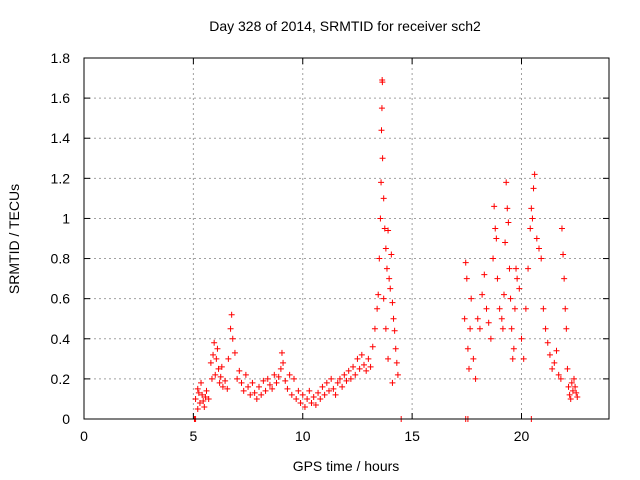 This screenshot has height=480, width=640. I want to click on x-tick-label: 5, so click(193, 436).